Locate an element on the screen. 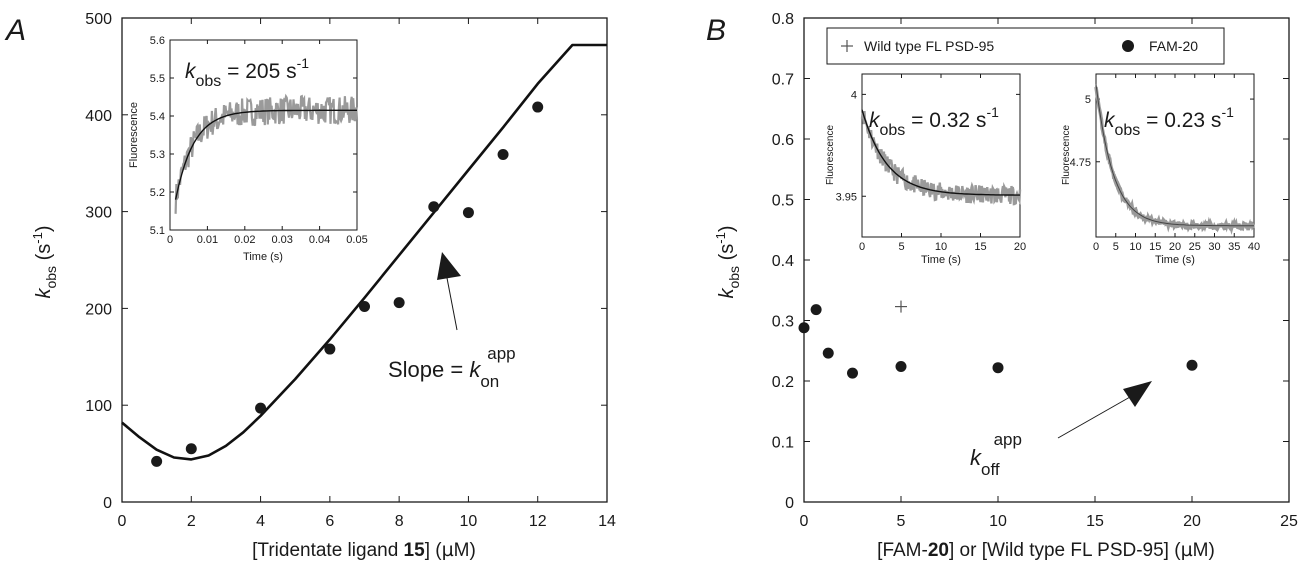  b-ytick-label: 0.2 is located at coordinates (783, 382).